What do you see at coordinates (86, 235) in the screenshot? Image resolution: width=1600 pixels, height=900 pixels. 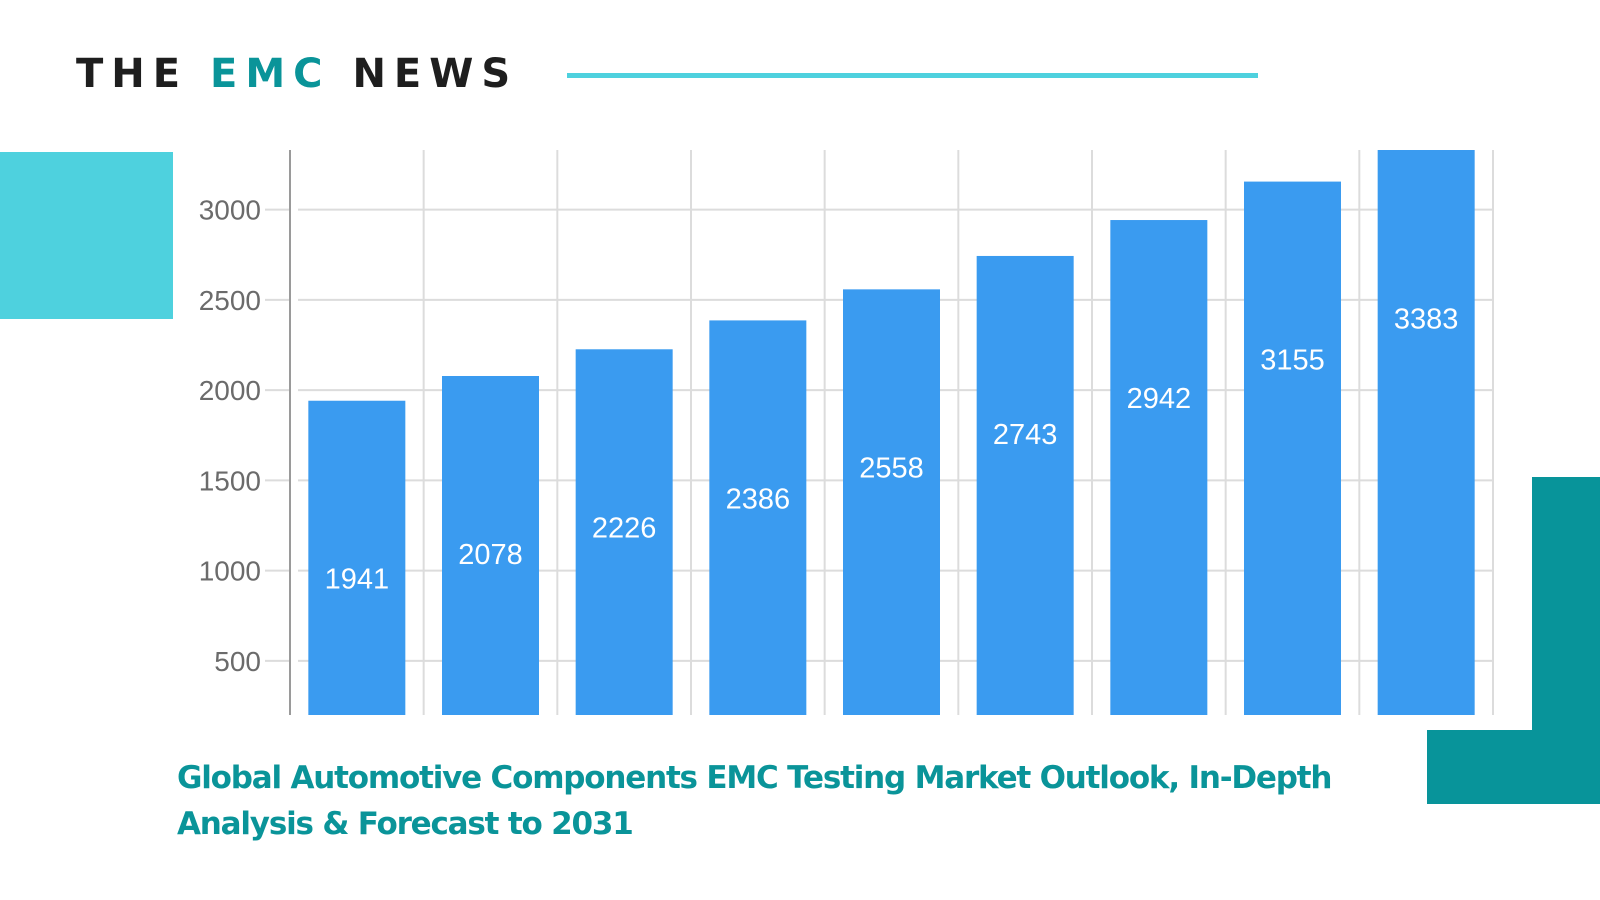 I see `decor-square-left` at bounding box center [86, 235].